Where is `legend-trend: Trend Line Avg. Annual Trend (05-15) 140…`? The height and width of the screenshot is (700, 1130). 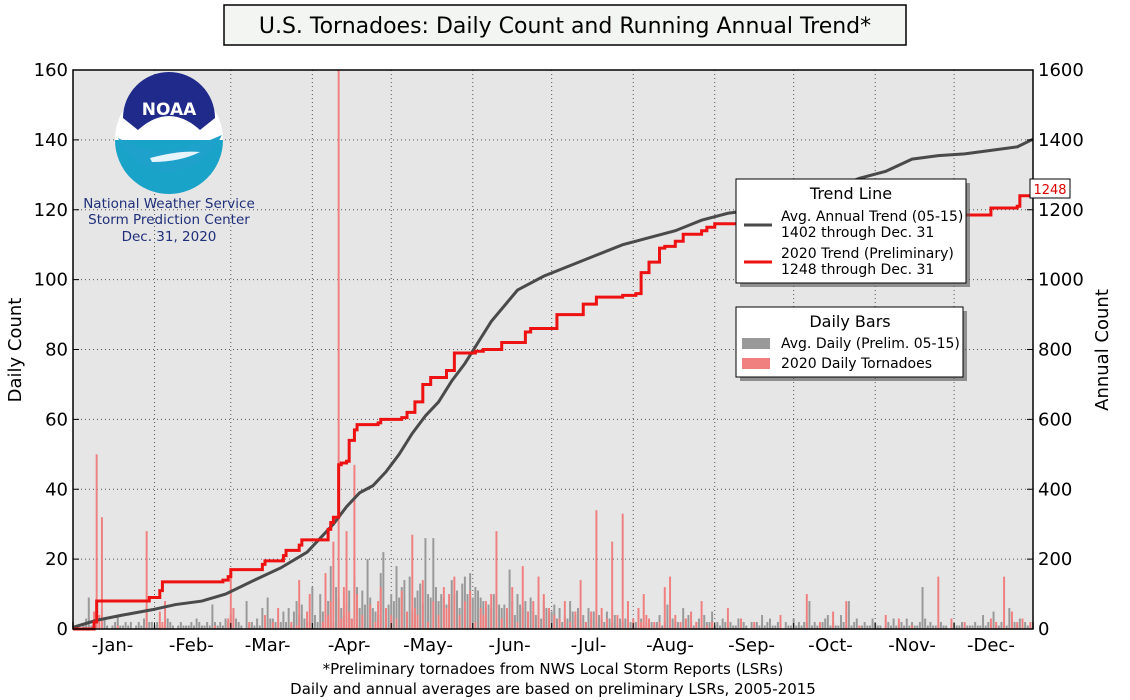
legend-trend: Trend Line Avg. Annual Trend (05-15) 140… is located at coordinates (852, 232).